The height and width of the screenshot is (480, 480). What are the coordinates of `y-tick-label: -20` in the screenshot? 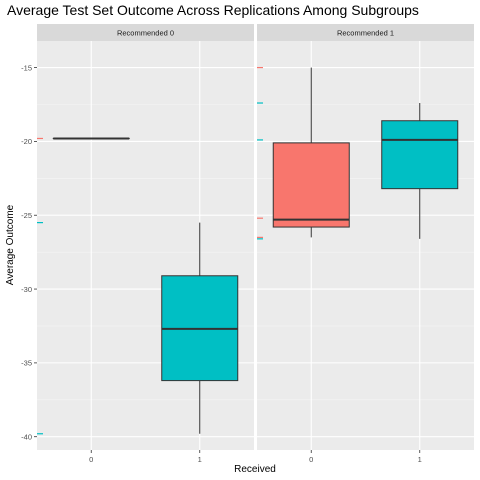 It's located at (26, 141).